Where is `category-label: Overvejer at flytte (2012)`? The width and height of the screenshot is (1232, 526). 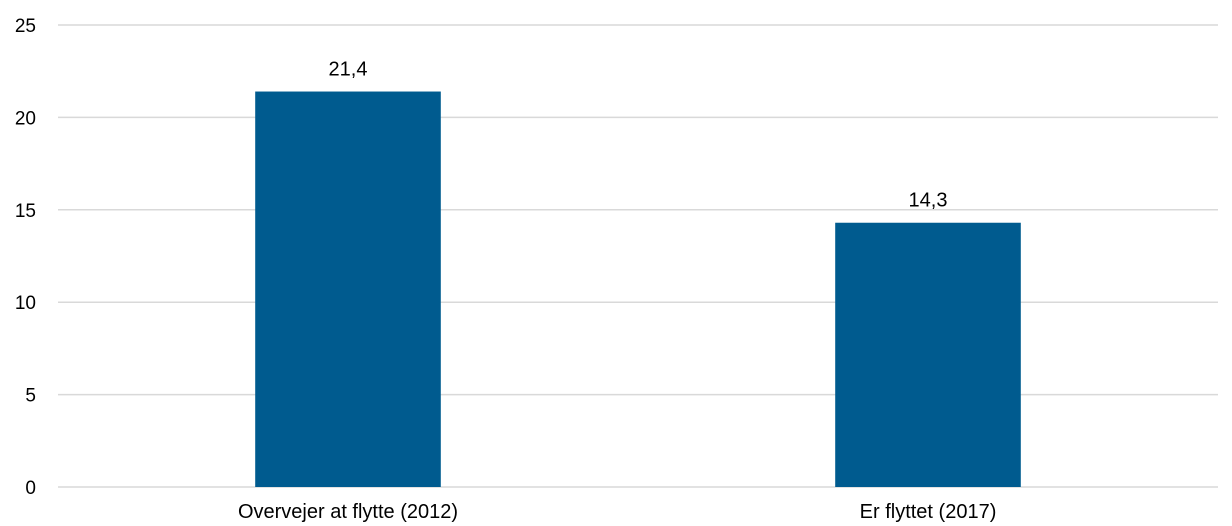
category-label: Overvejer at flytte (2012) is located at coordinates (348, 512).